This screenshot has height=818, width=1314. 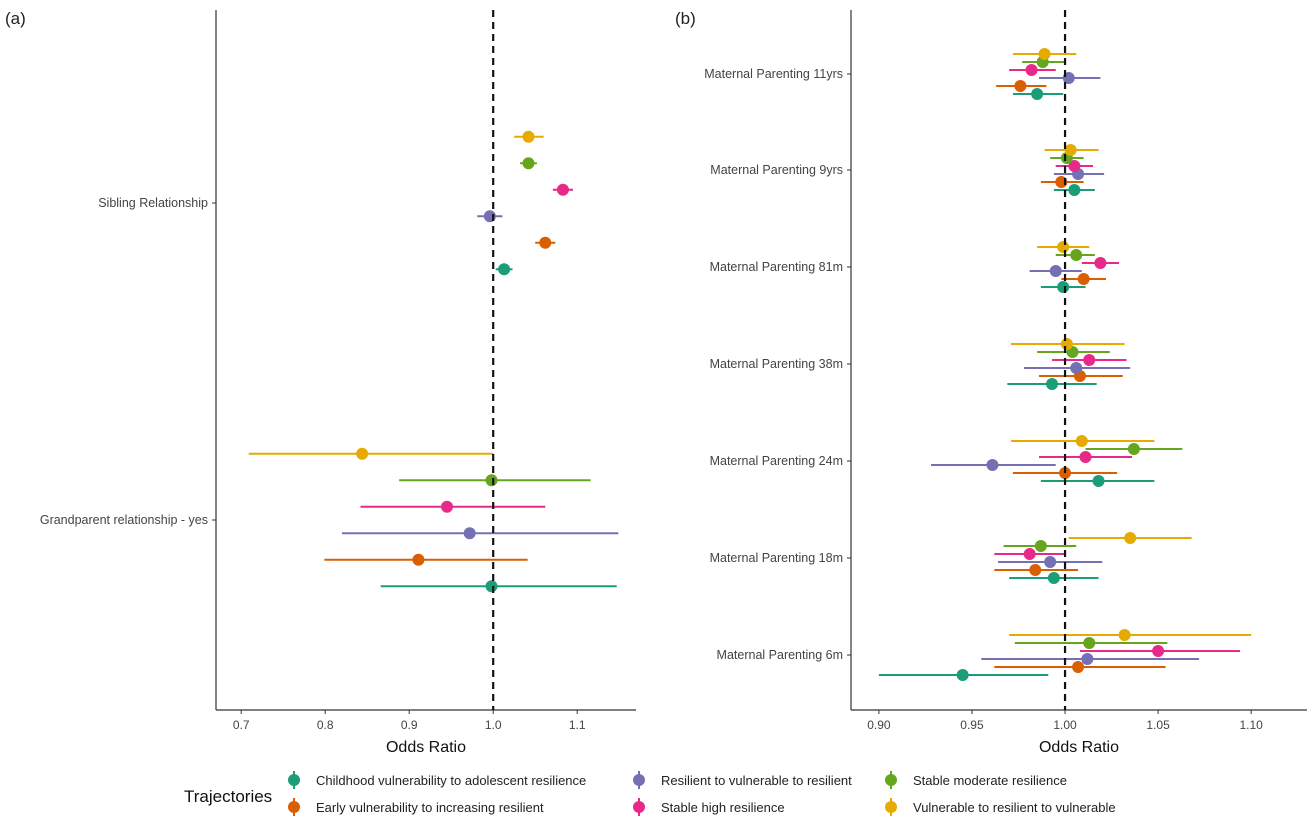 I want to click on x-tick-label: 0.8, so click(x=325, y=725).